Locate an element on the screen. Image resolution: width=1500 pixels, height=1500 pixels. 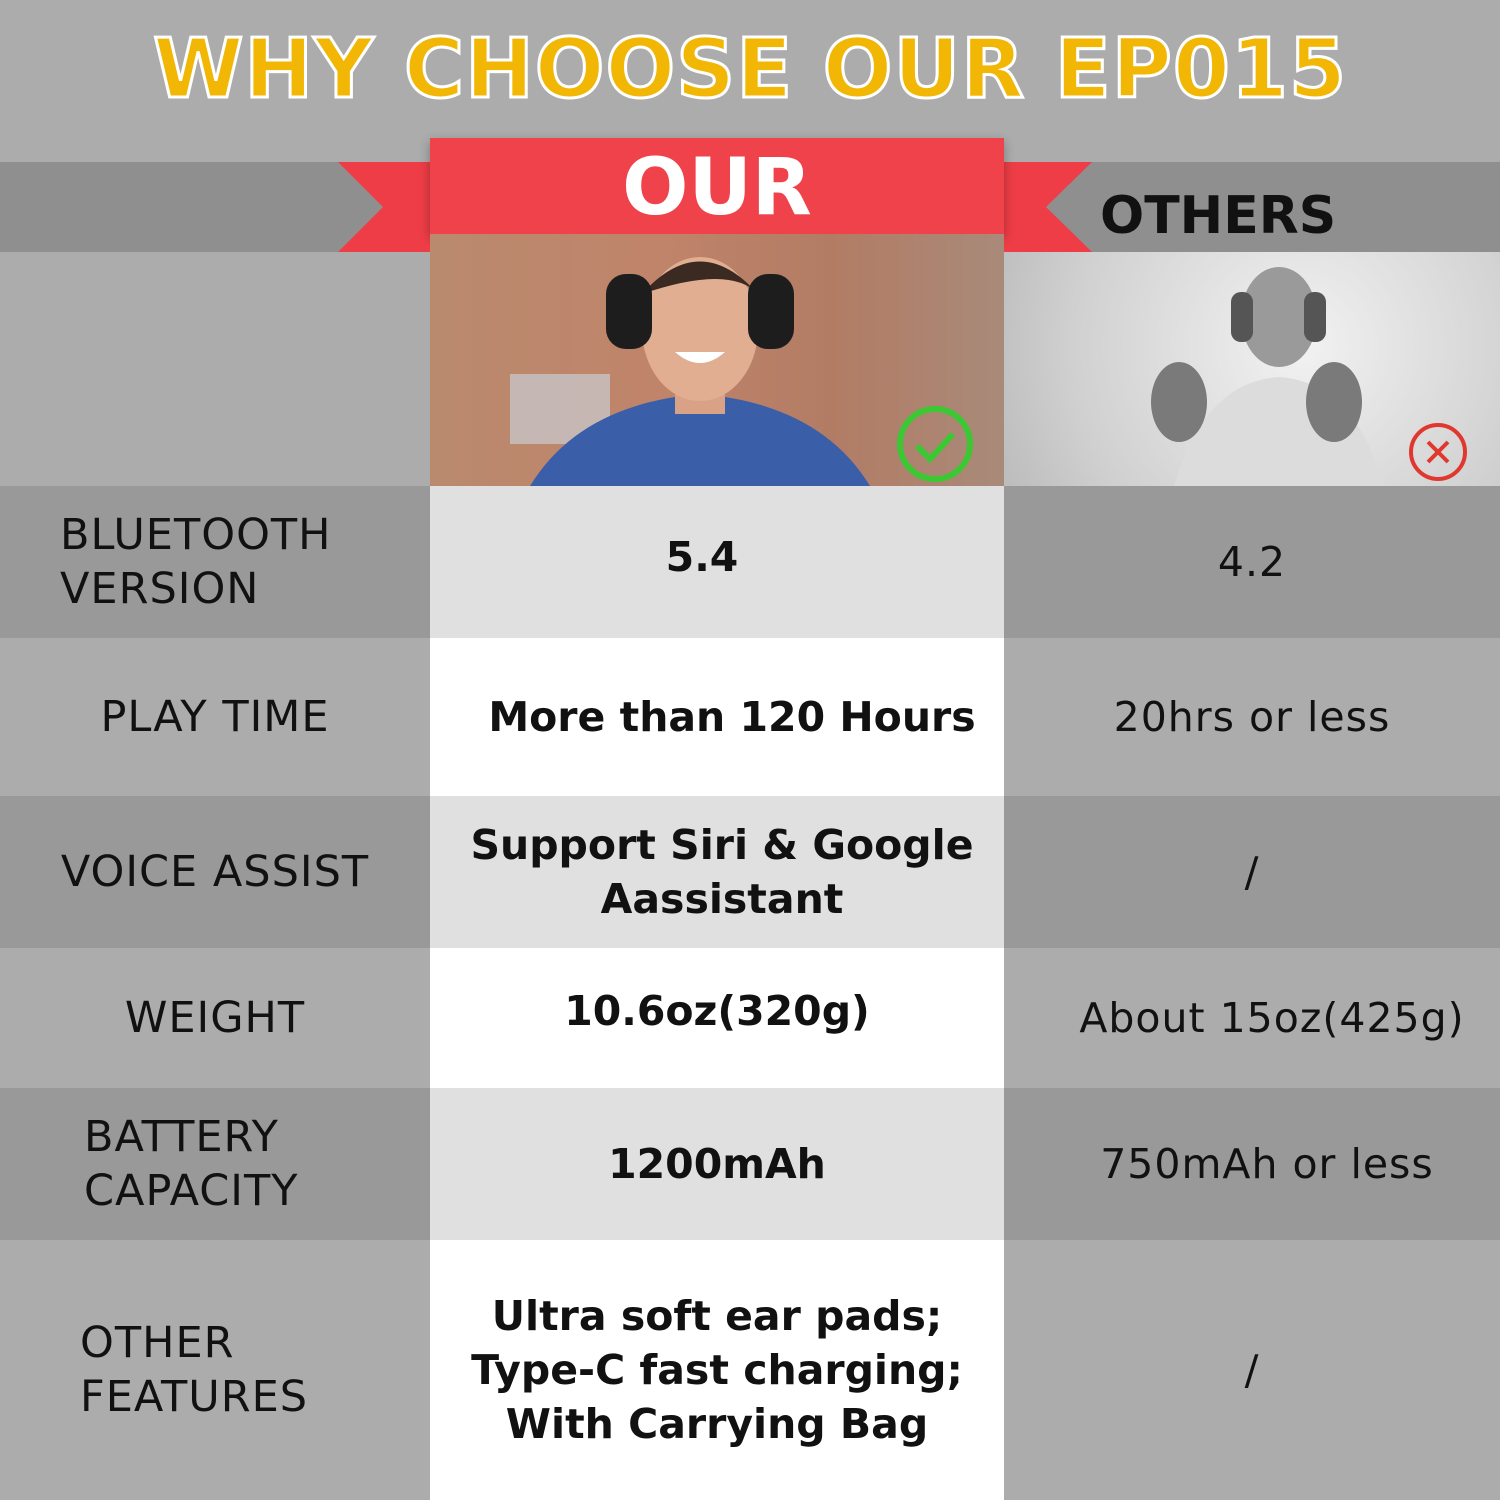
table-row: WEIGHT 10.6oz(320g) About 15oz(425g) is located at coordinates (750, 1018).